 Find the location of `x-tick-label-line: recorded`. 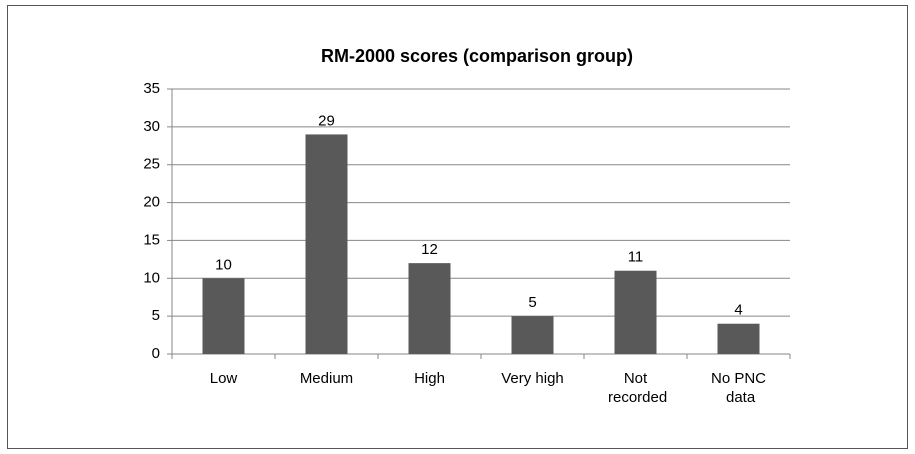

x-tick-label-line: recorded is located at coordinates (635, 397).